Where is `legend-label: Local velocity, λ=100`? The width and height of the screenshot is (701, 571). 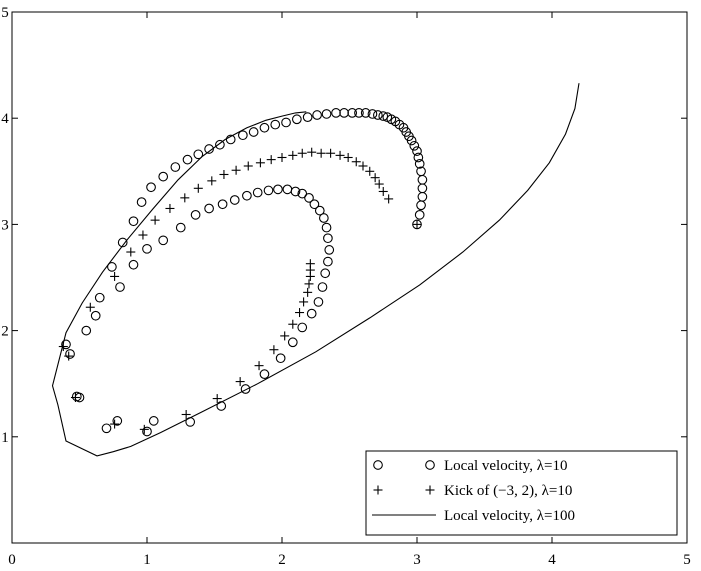 legend-label: Local velocity, λ=100 is located at coordinates (509, 516).